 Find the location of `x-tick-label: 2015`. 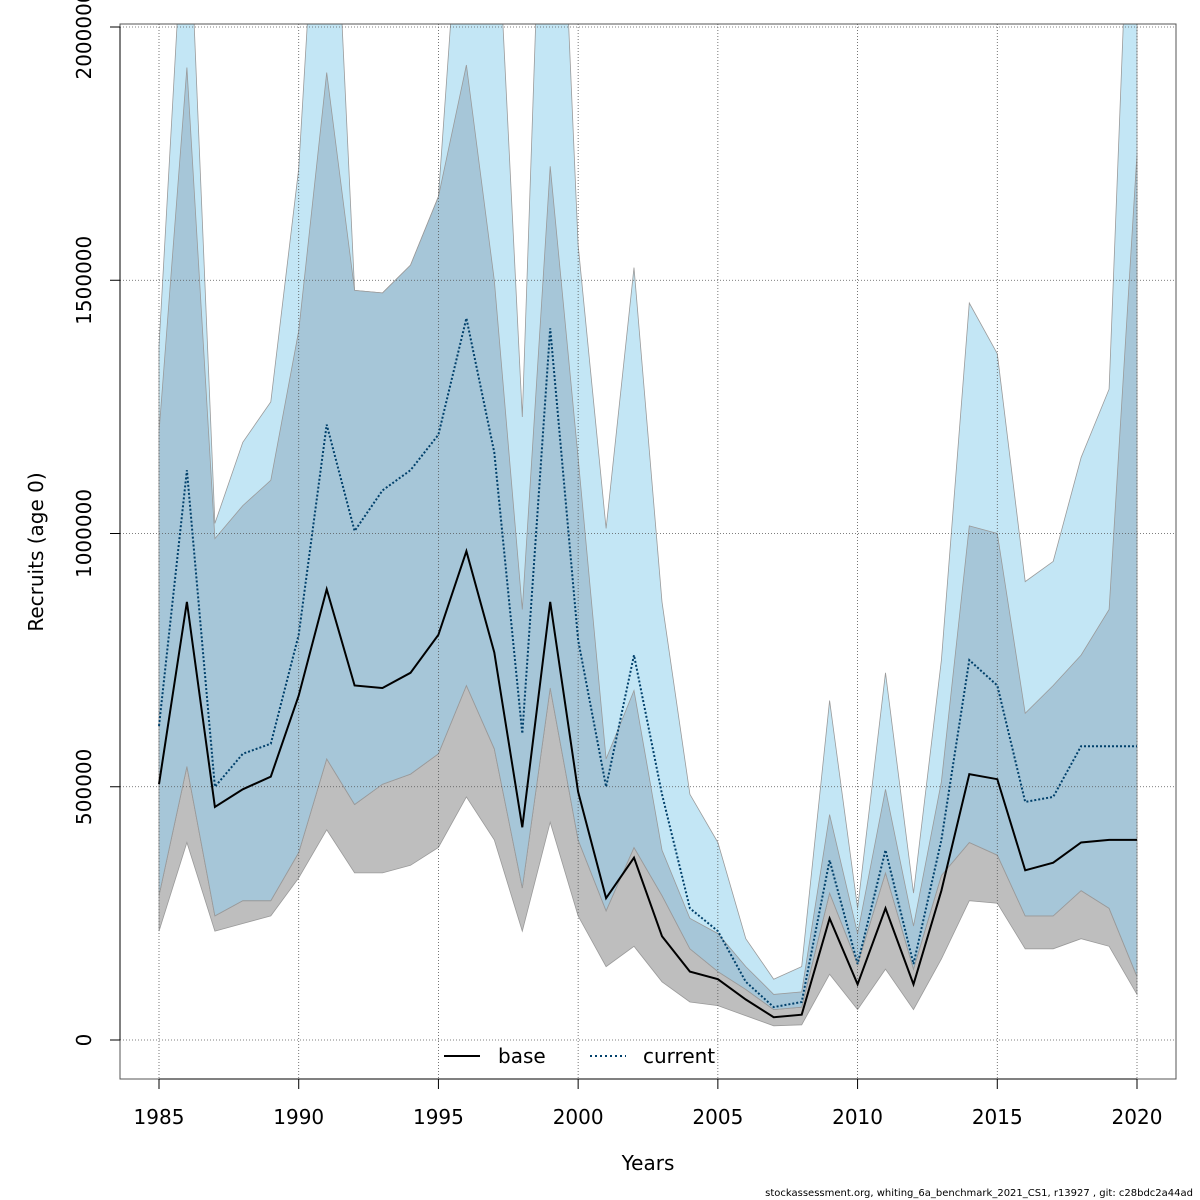

x-tick-label: 2015 is located at coordinates (997, 1117).